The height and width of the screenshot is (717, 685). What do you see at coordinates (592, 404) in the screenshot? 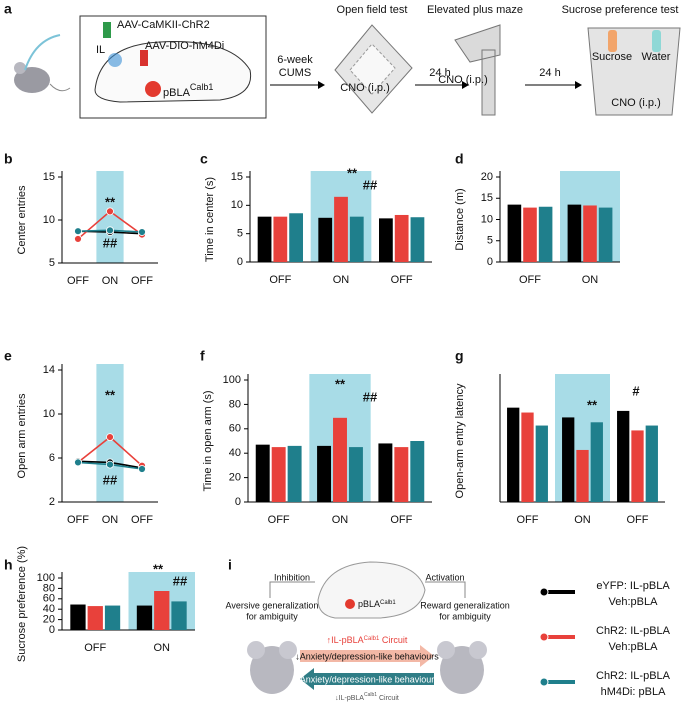
I see `annotation: **` at bounding box center [592, 404].